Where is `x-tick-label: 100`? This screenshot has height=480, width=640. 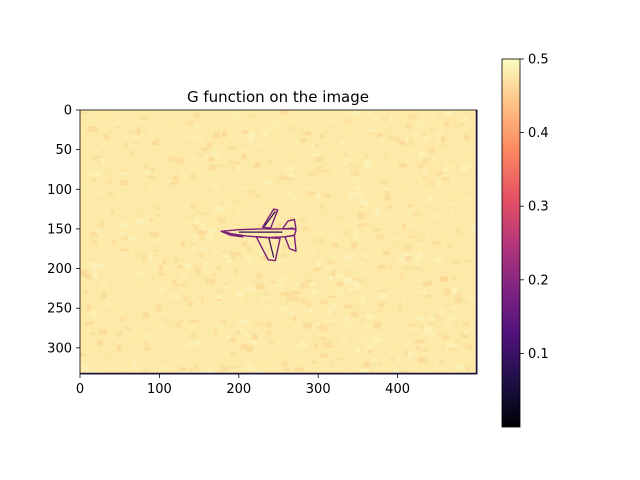 x-tick-label: 100 is located at coordinates (159, 389).